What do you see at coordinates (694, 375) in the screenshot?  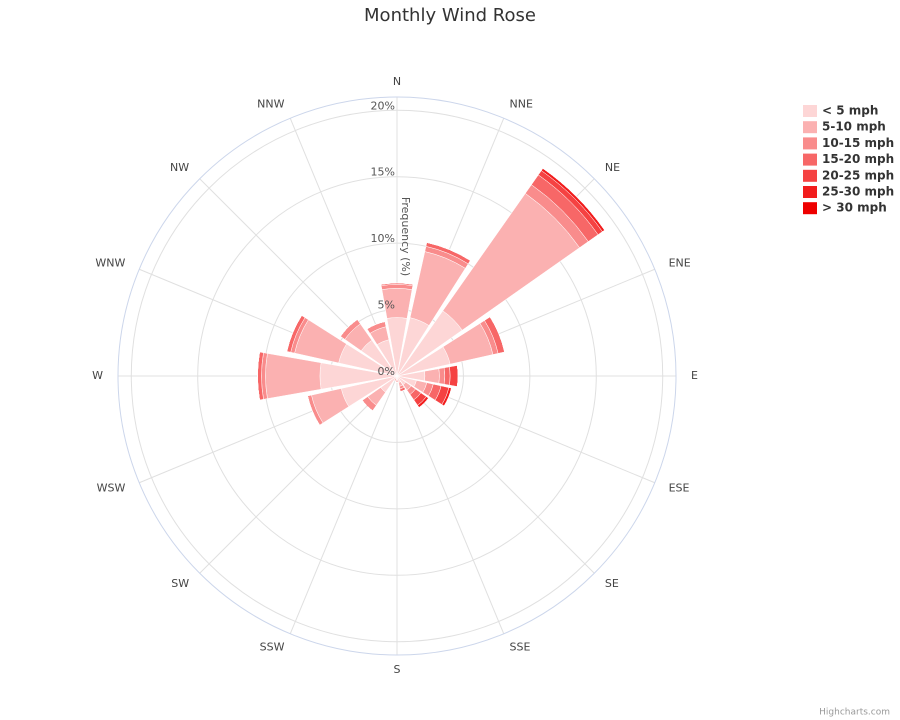 I see `category-label: E` at bounding box center [694, 375].